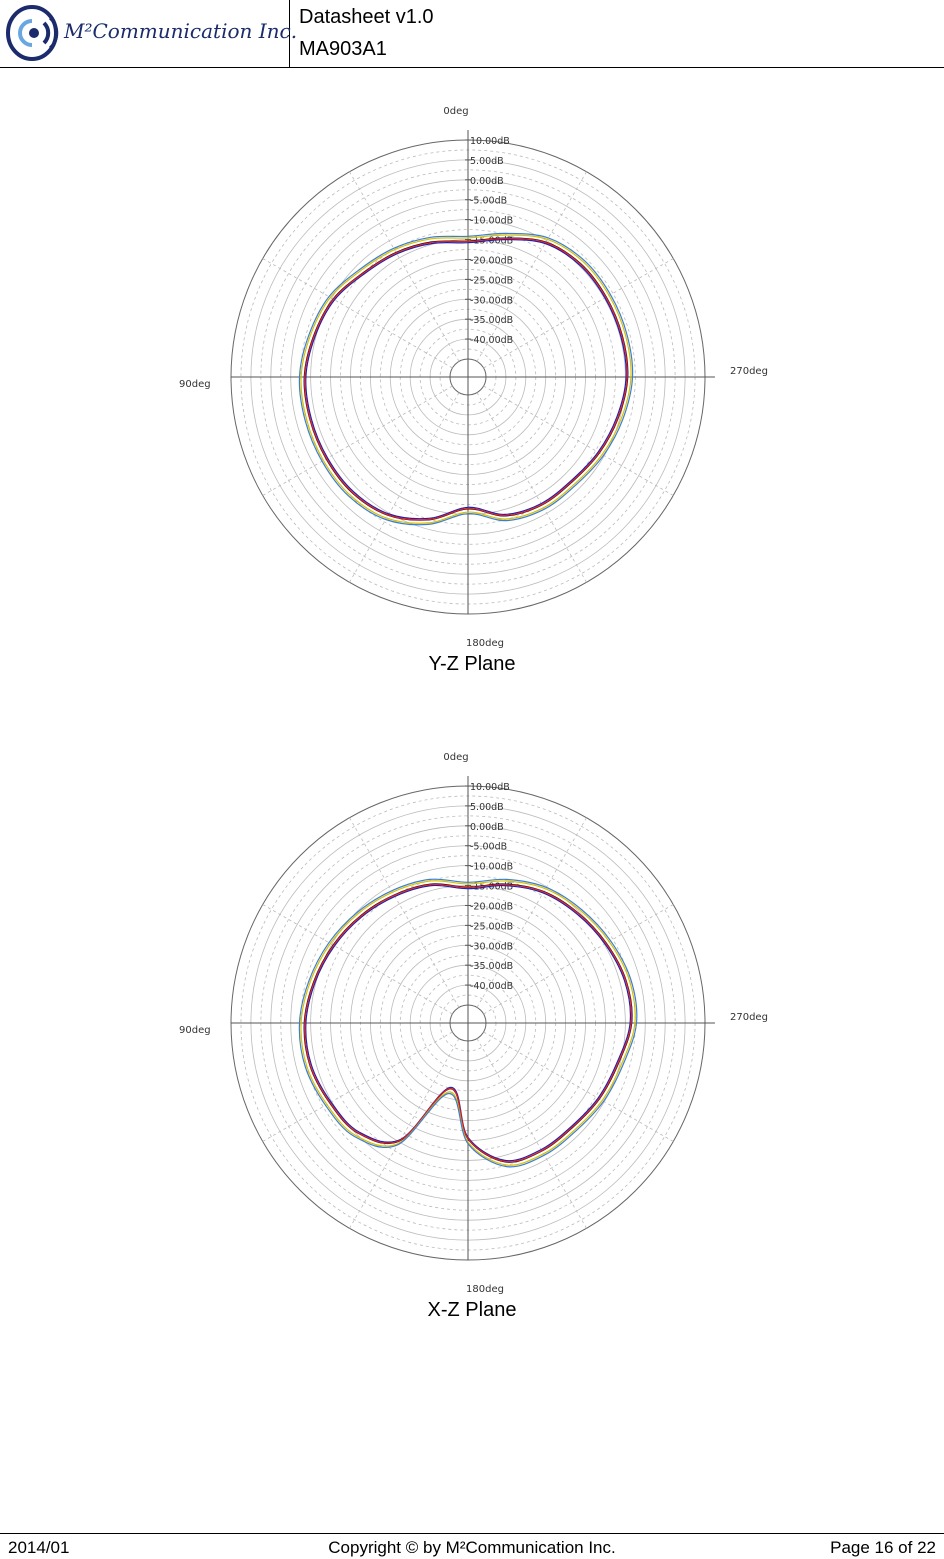 The height and width of the screenshot is (1559, 944). I want to click on footer-page-number: Page 16 of 22, so click(883, 1547).